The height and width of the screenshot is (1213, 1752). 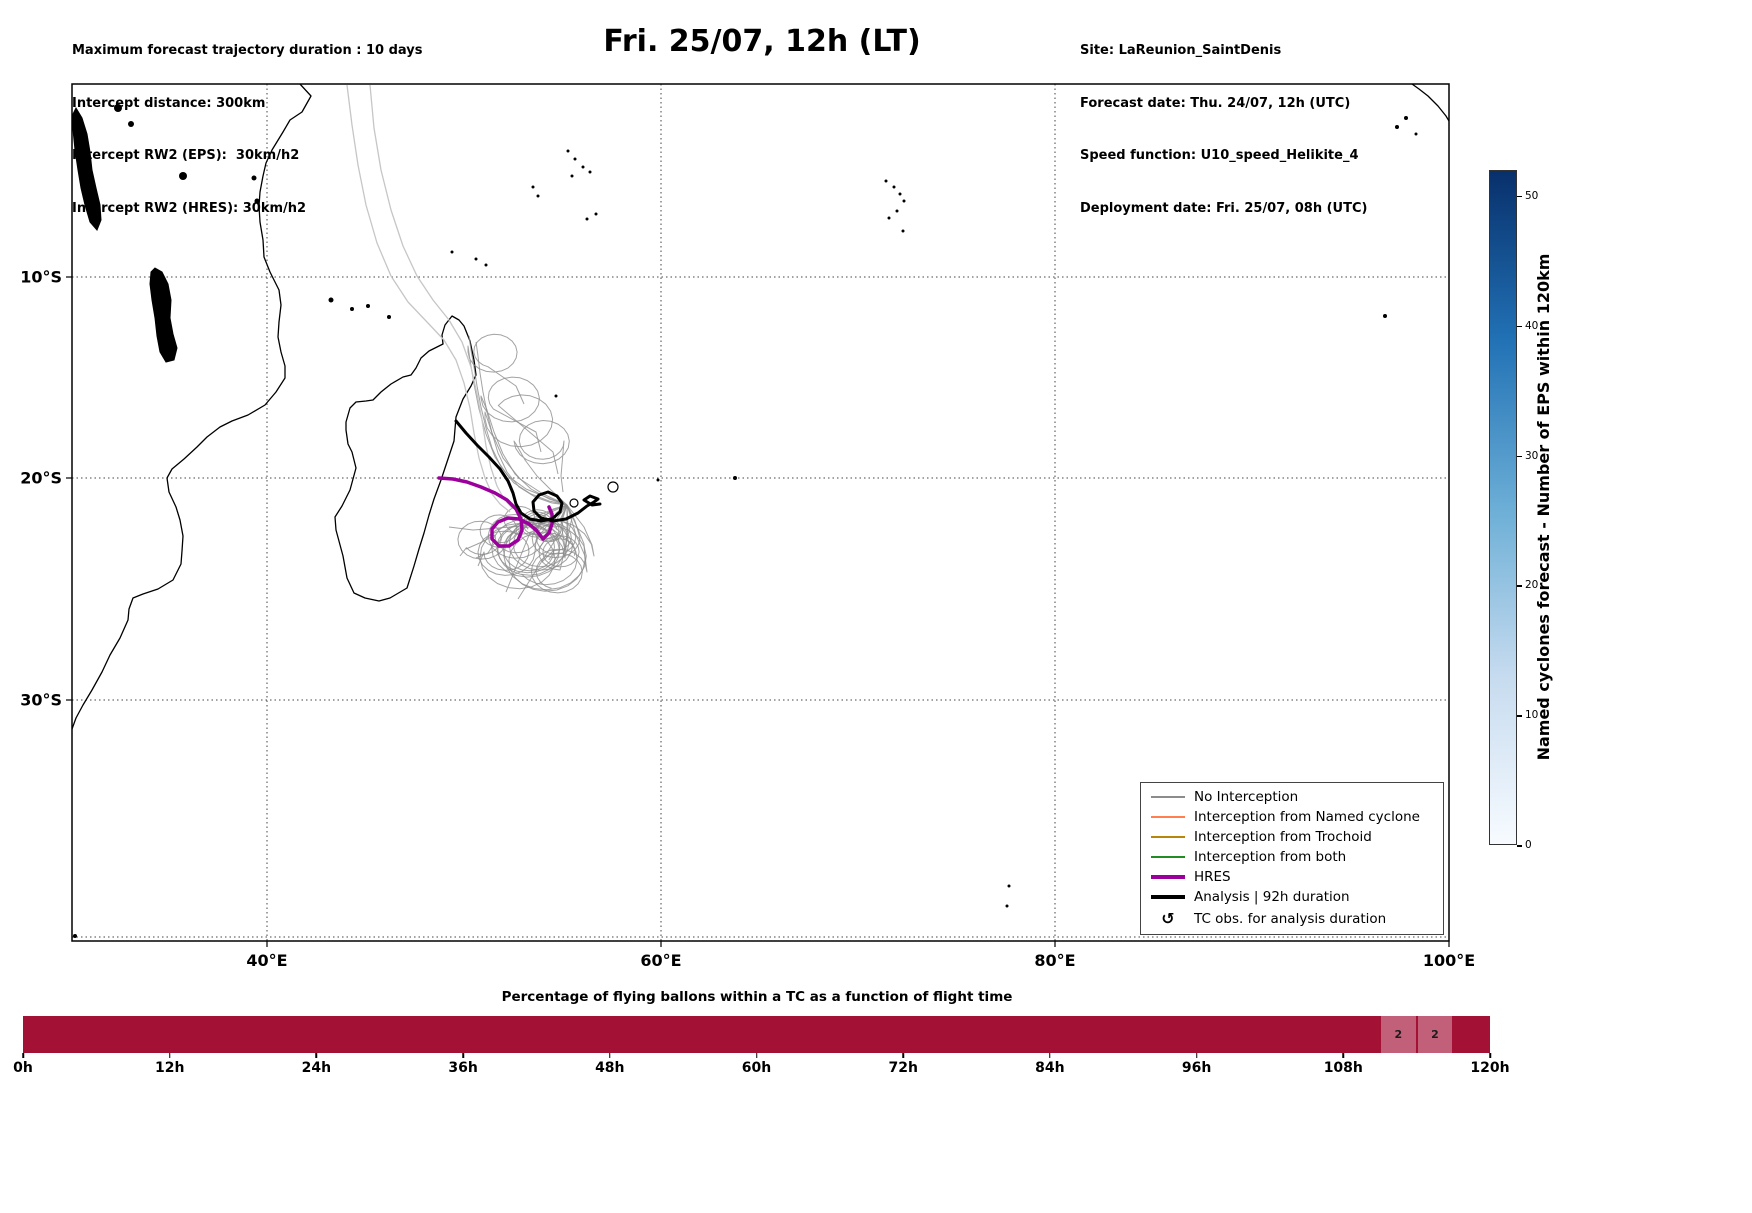 I want to click on page-title: Fri. 25/07, 12h (LT), so click(x=762, y=41).